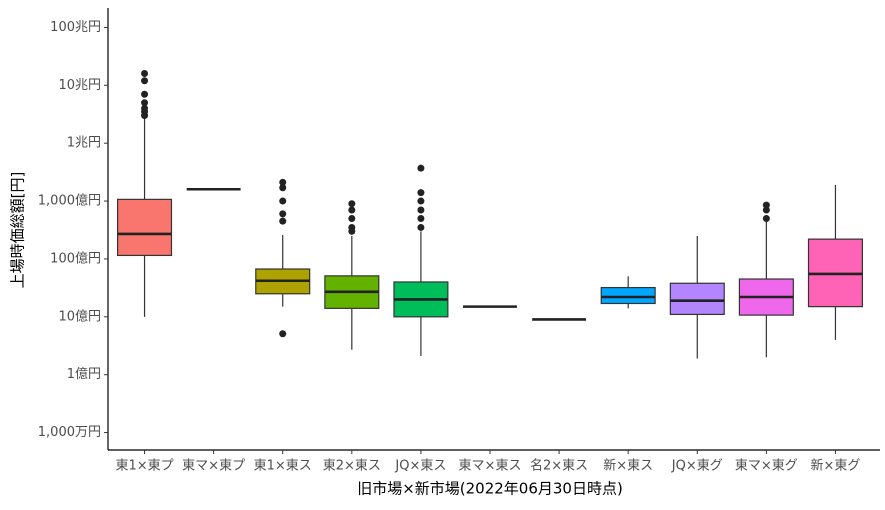  Describe the element at coordinates (213, 466) in the screenshot. I see `x-tick-label: 東マ×東プ` at that location.